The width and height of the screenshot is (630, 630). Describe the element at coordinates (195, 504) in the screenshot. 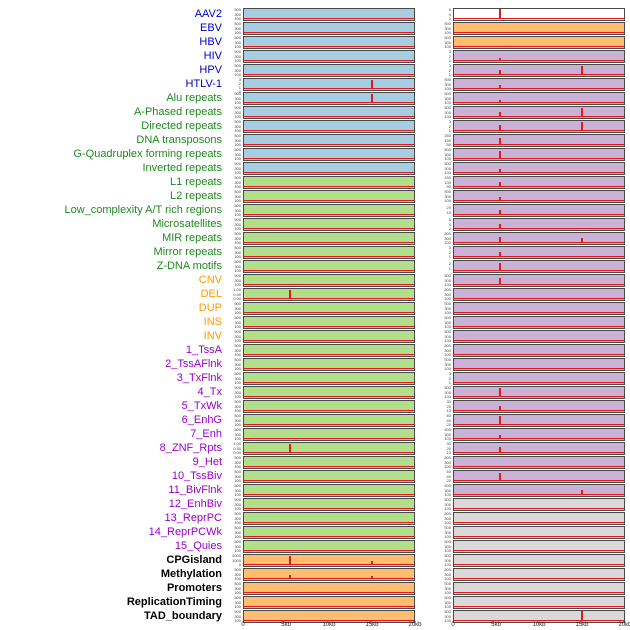

I see `row-label: 12_EnhBiv` at that location.